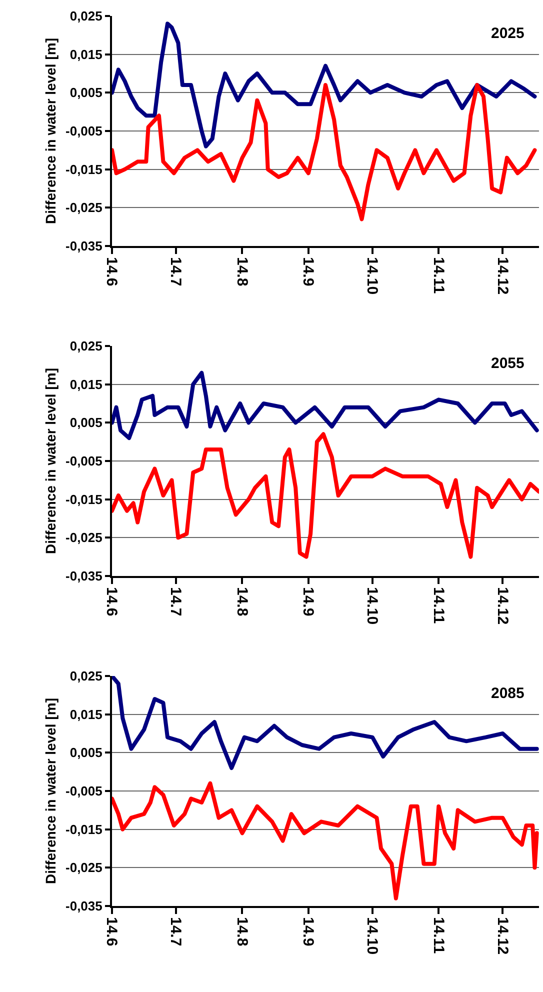 The image size is (543, 992). Describe the element at coordinates (507, 363) in the screenshot. I see `annotation: 2055` at that location.